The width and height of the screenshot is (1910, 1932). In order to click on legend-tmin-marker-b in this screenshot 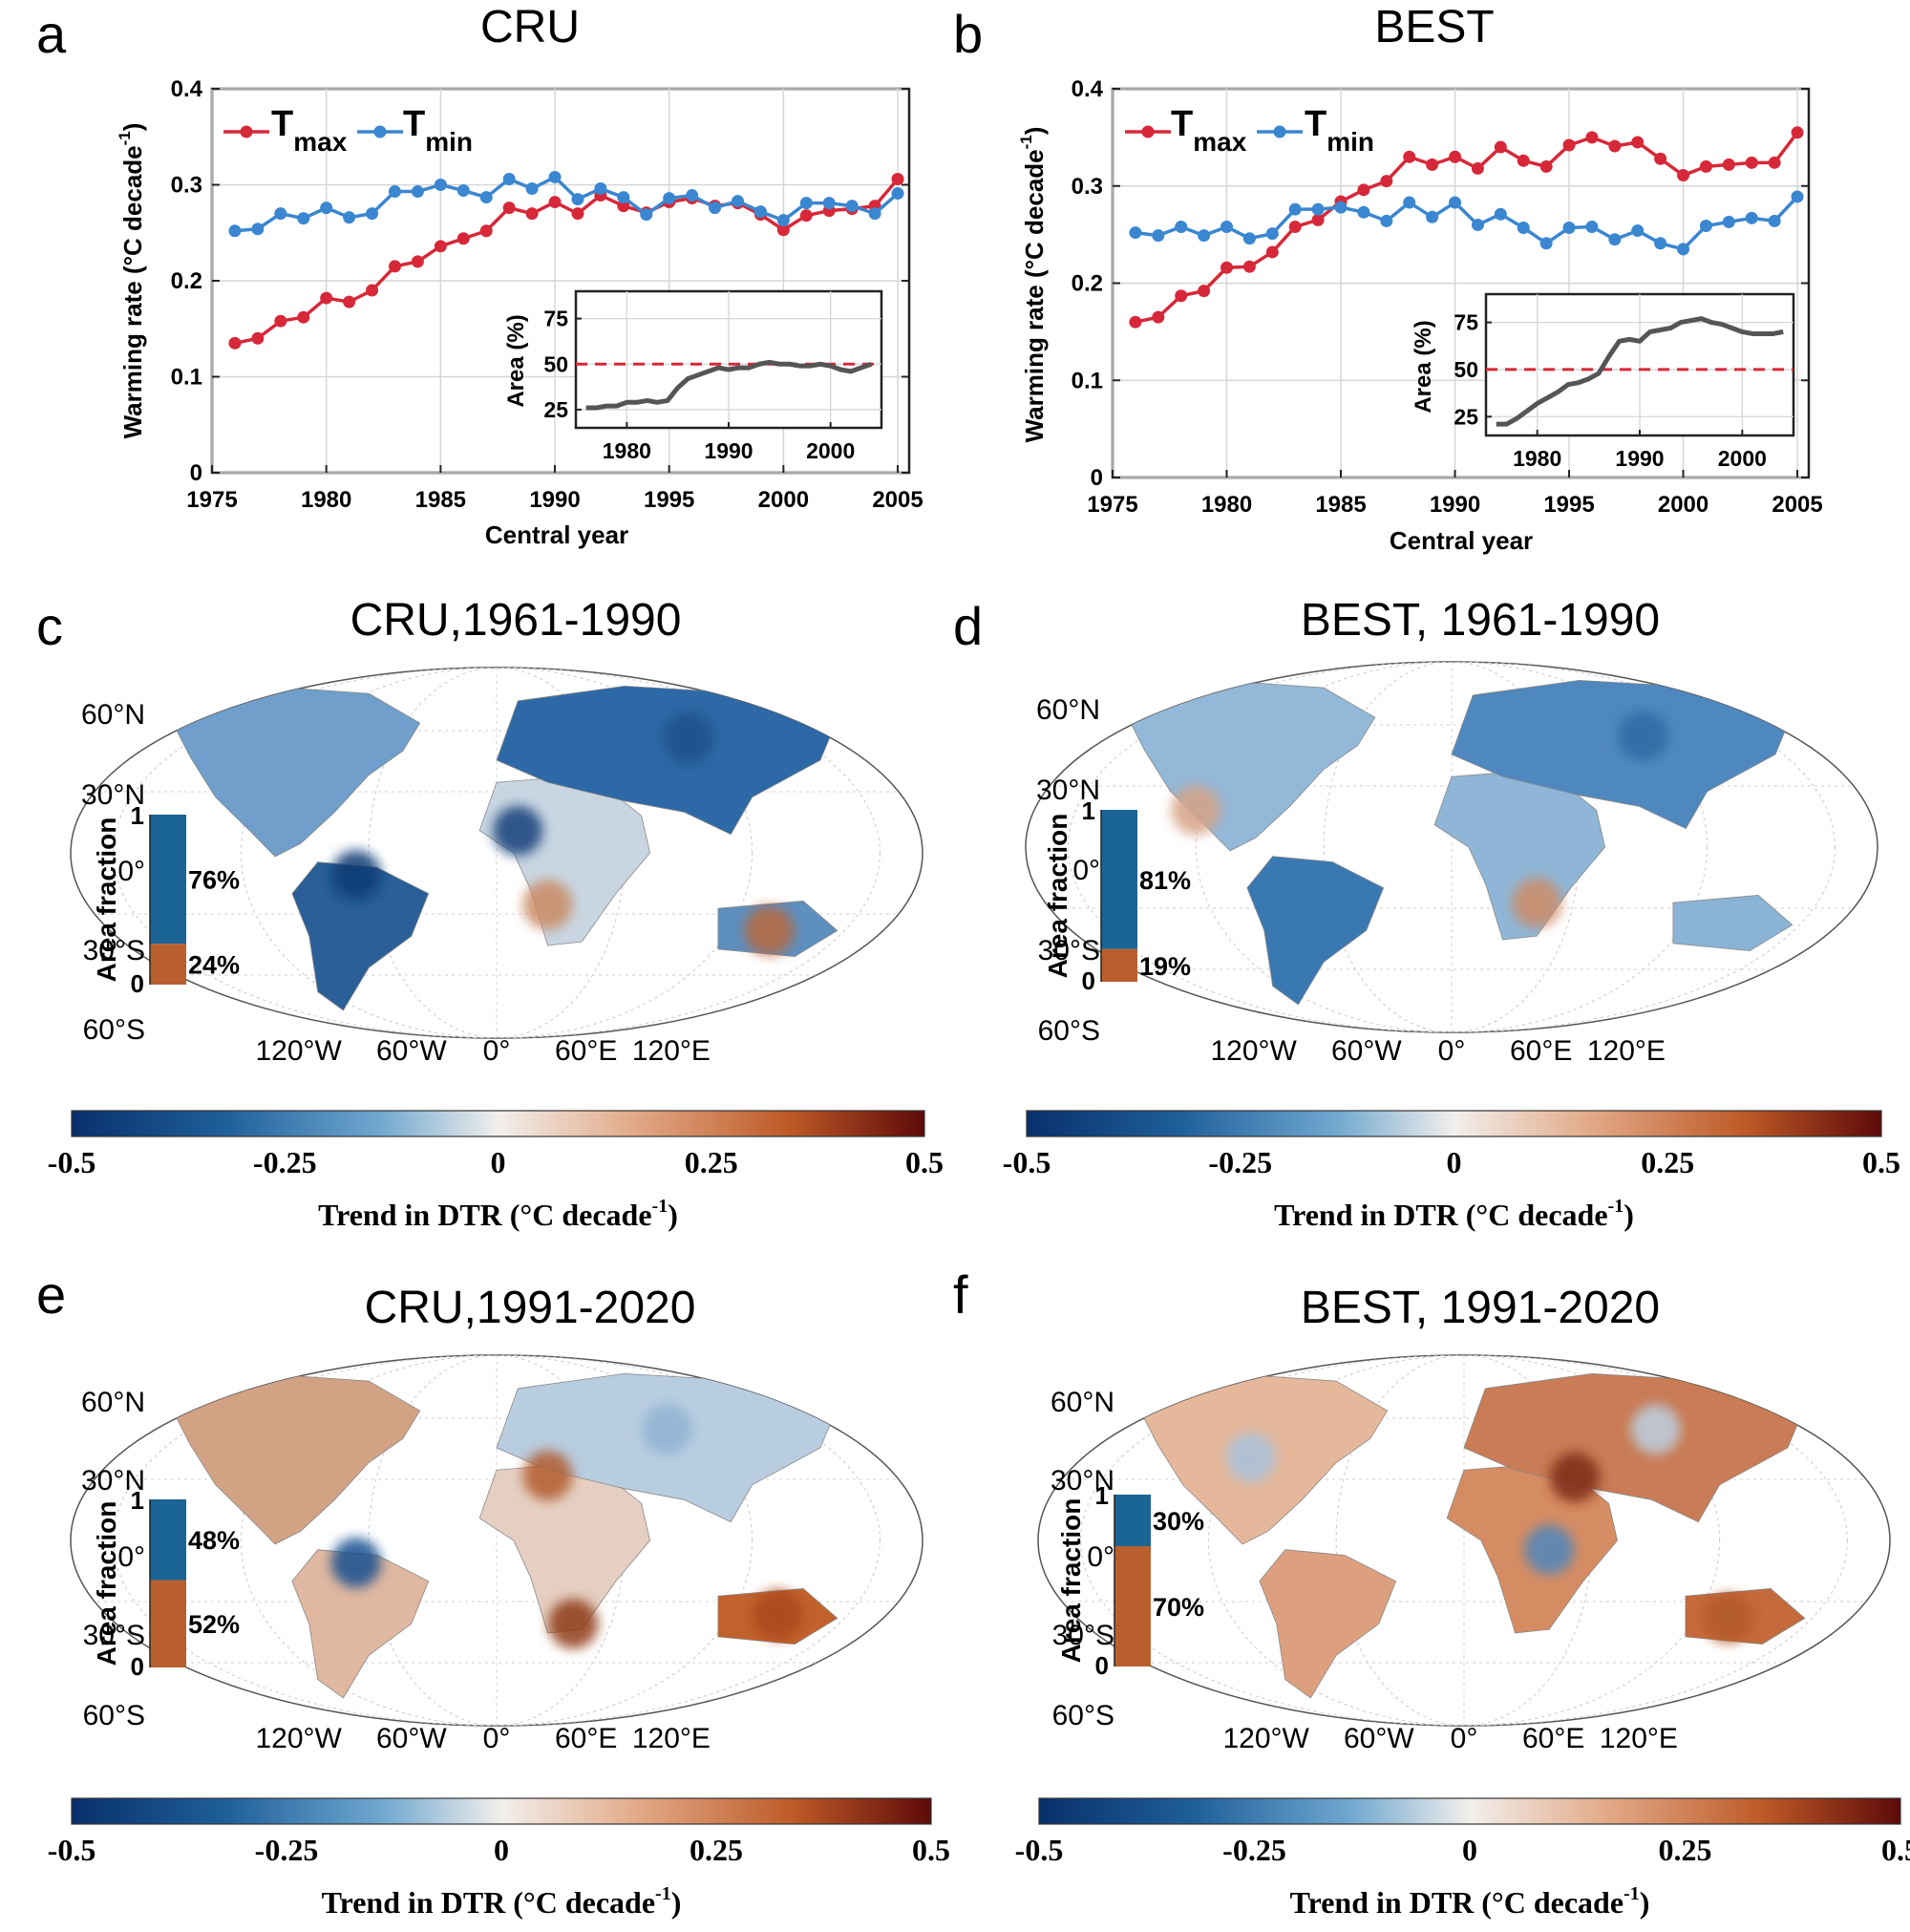, I will do `click(1279, 131)`.